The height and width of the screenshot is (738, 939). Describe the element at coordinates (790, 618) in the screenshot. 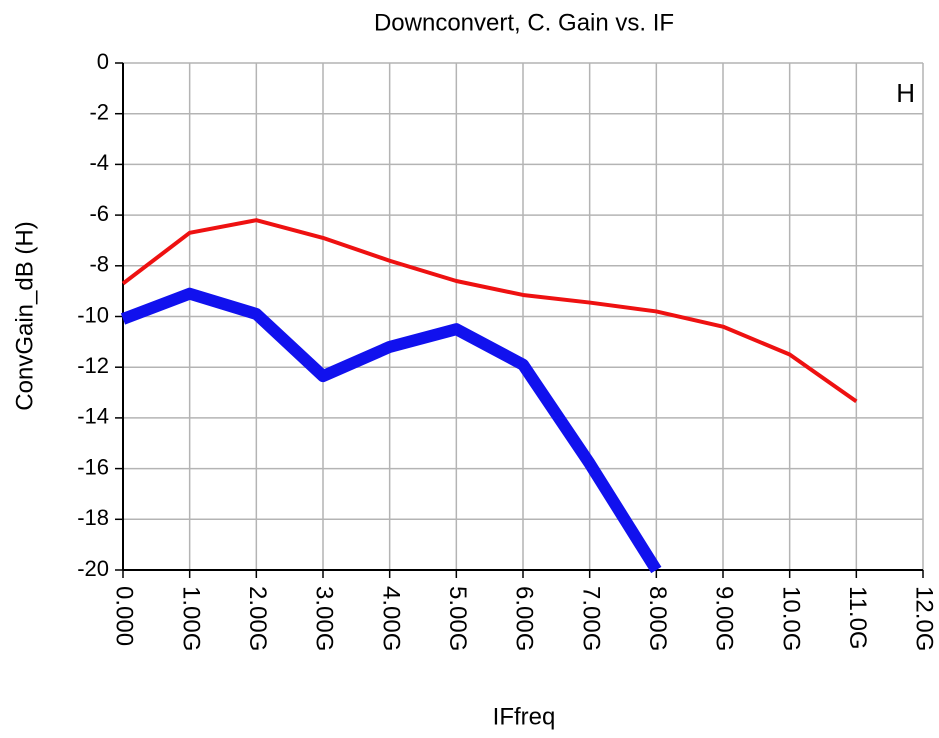

I see `x-tick-label: 10.0G` at that location.